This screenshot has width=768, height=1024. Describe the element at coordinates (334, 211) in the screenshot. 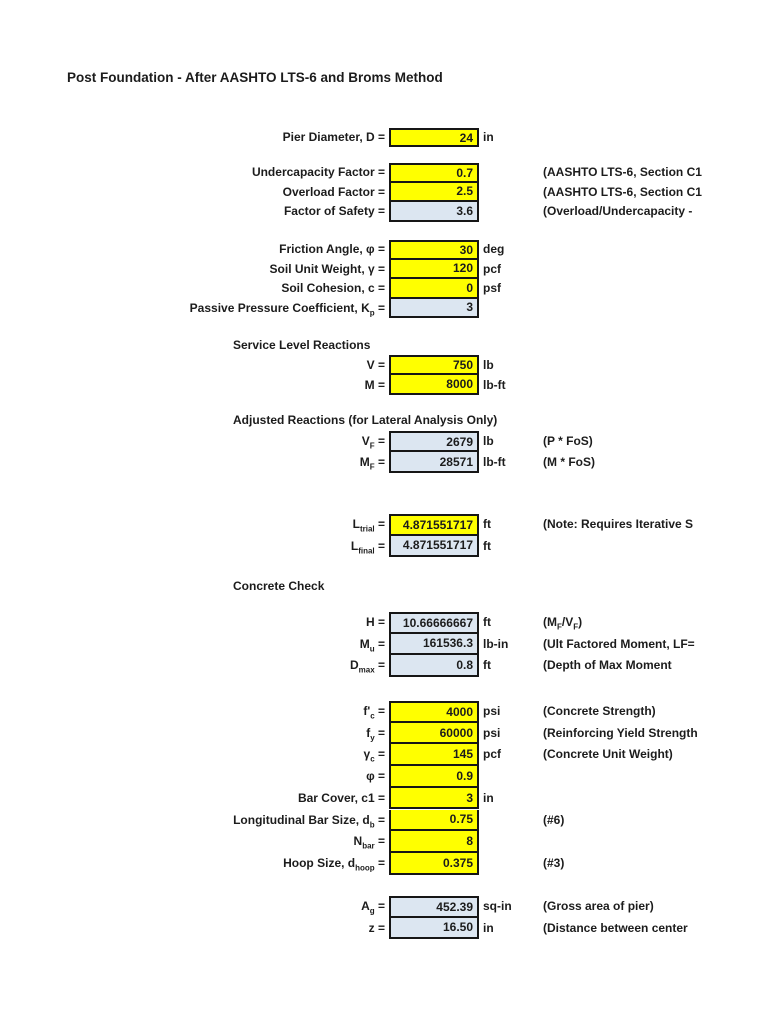

I see `label-text: Factor of Safety =` at that location.